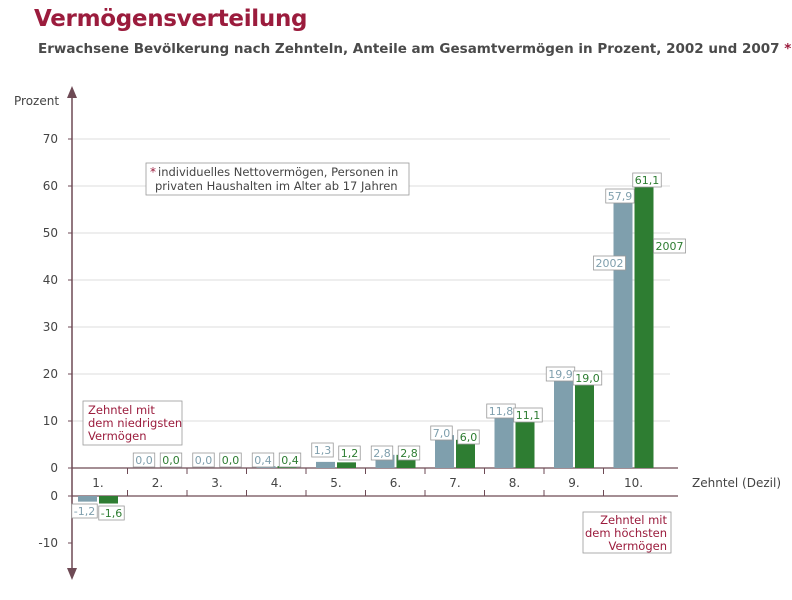  Describe the element at coordinates (50, 280) in the screenshot. I see `y-tick-label: 40` at that location.